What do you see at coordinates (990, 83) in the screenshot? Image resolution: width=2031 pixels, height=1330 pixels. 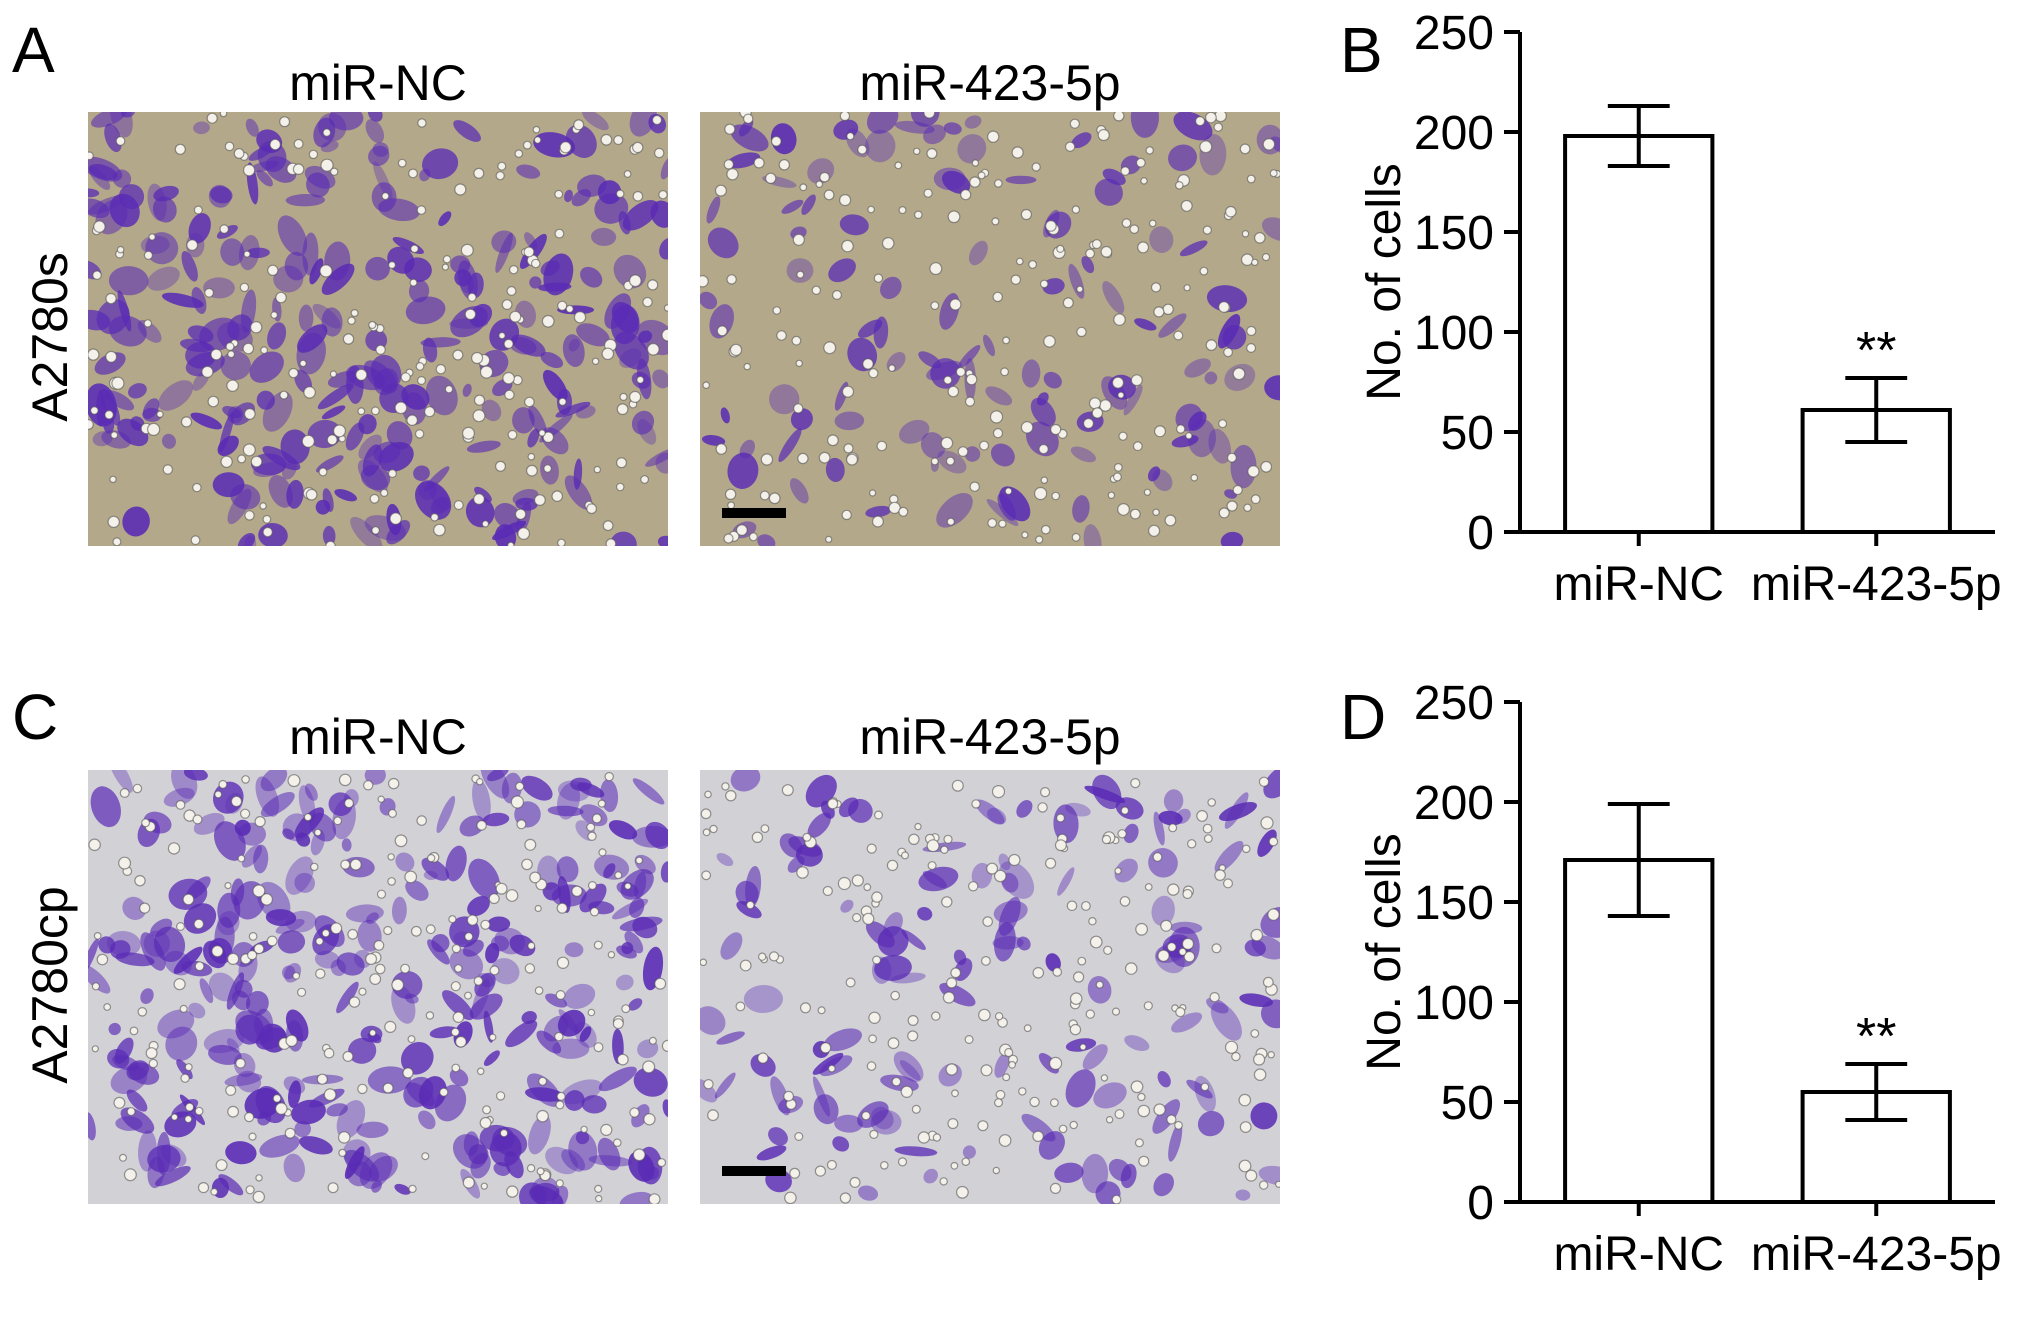 I see `column-title-mir-423-5p-a: miR-423-5p` at bounding box center [990, 83].